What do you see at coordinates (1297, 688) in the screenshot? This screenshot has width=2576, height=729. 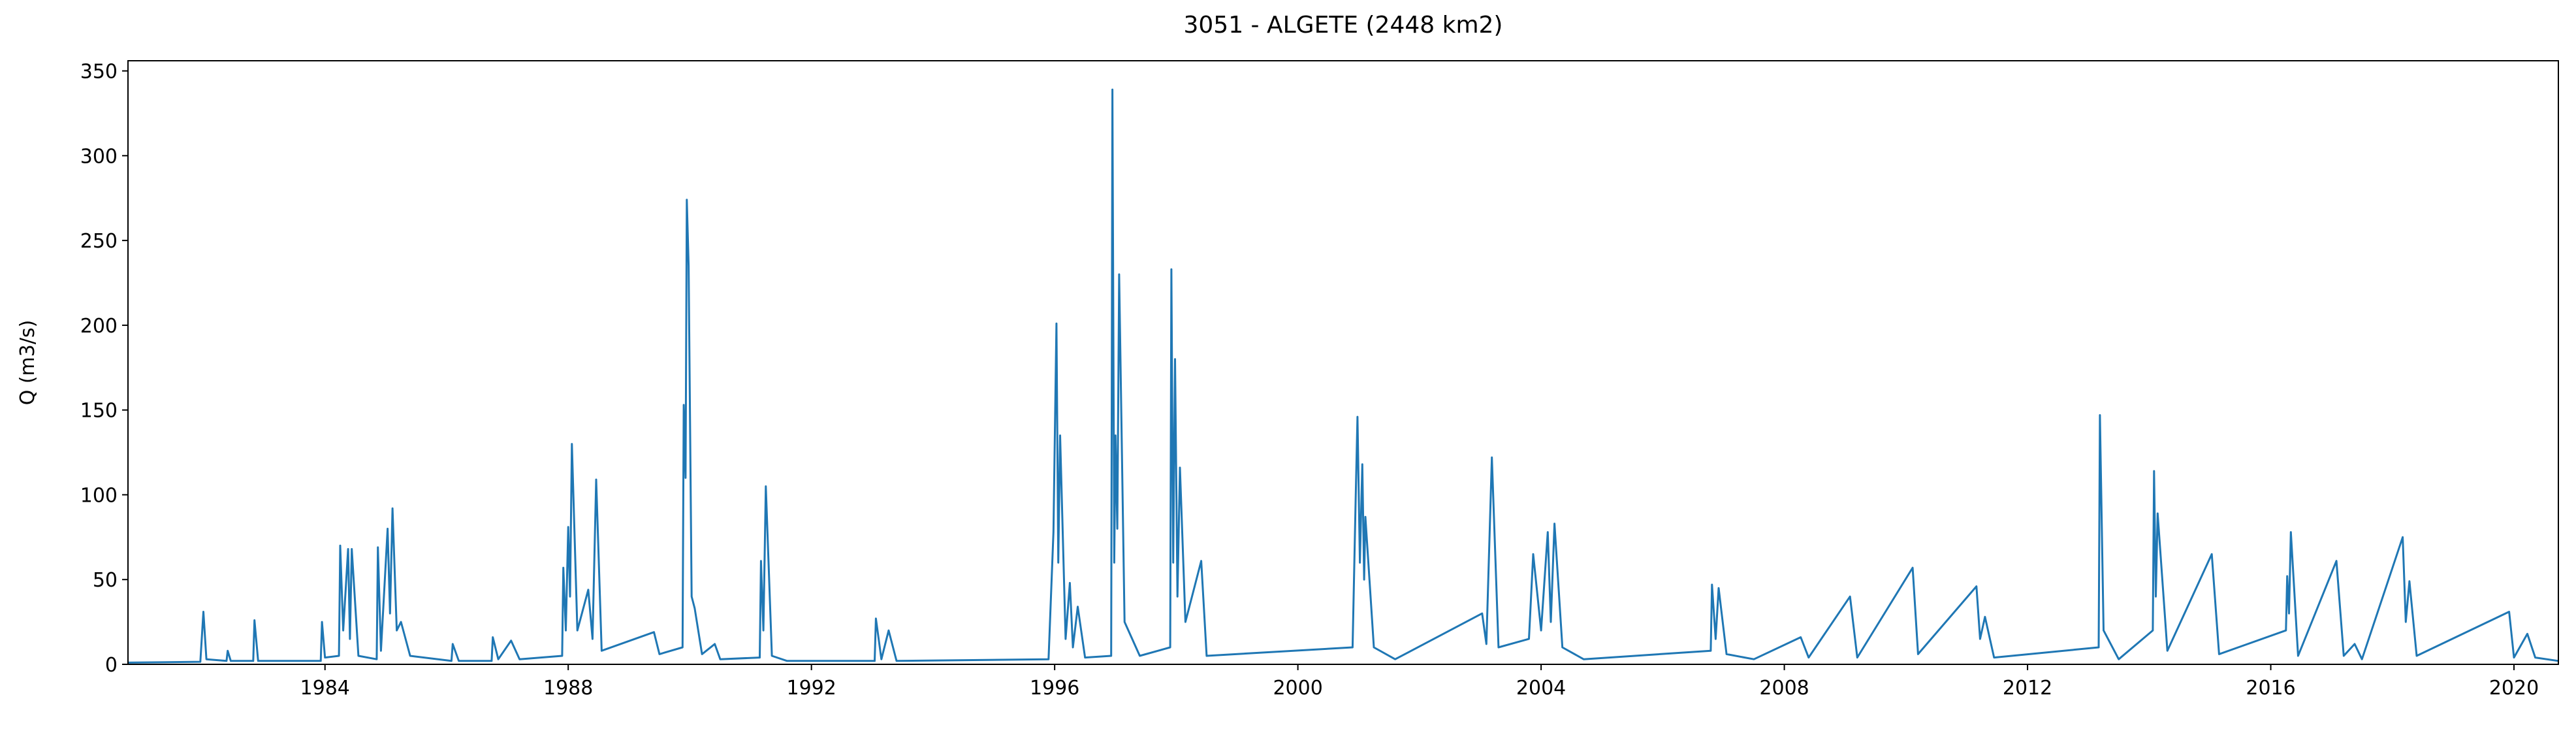 I see `x-tick-label: 2000` at bounding box center [1297, 688].